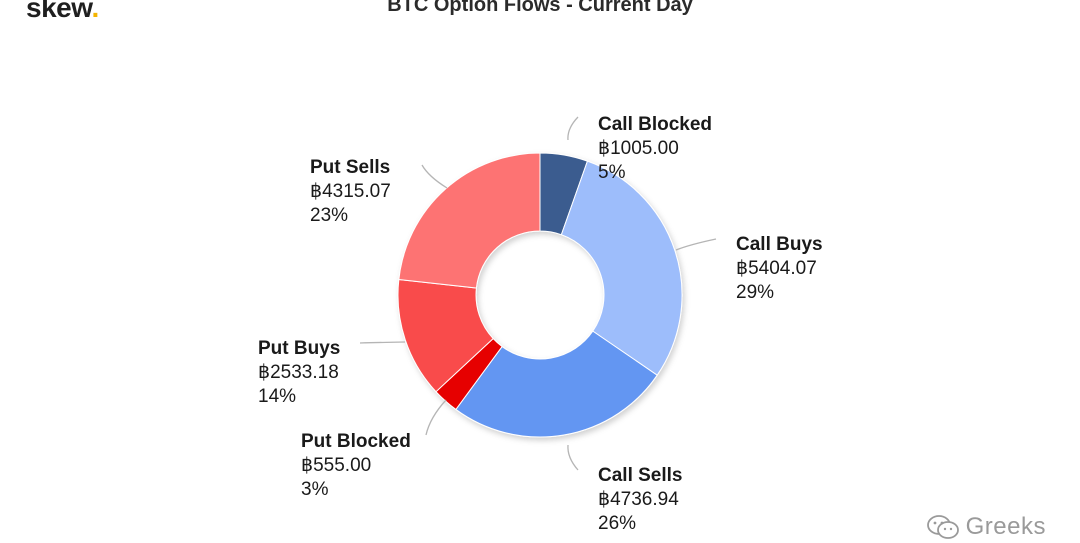 The image size is (1080, 543). Describe the element at coordinates (638, 499) in the screenshot. I see `slice-label-value: ฿4736.94` at that location.